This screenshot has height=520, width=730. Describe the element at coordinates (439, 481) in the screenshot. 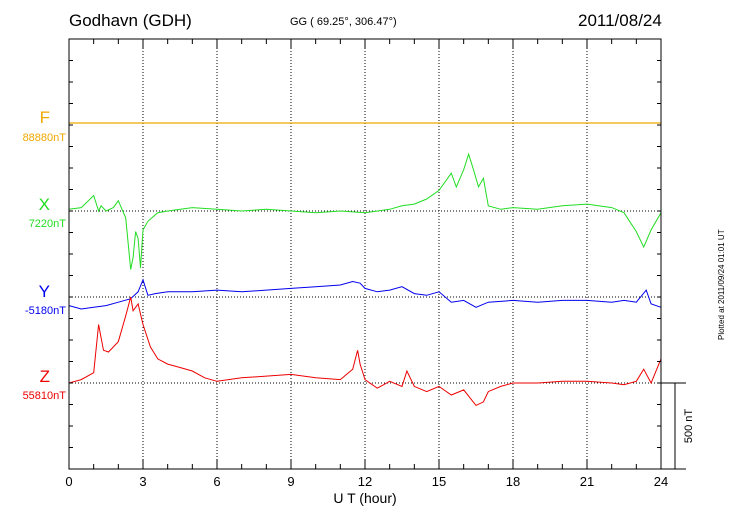

I see `x-tick-label-15: 15` at that location.